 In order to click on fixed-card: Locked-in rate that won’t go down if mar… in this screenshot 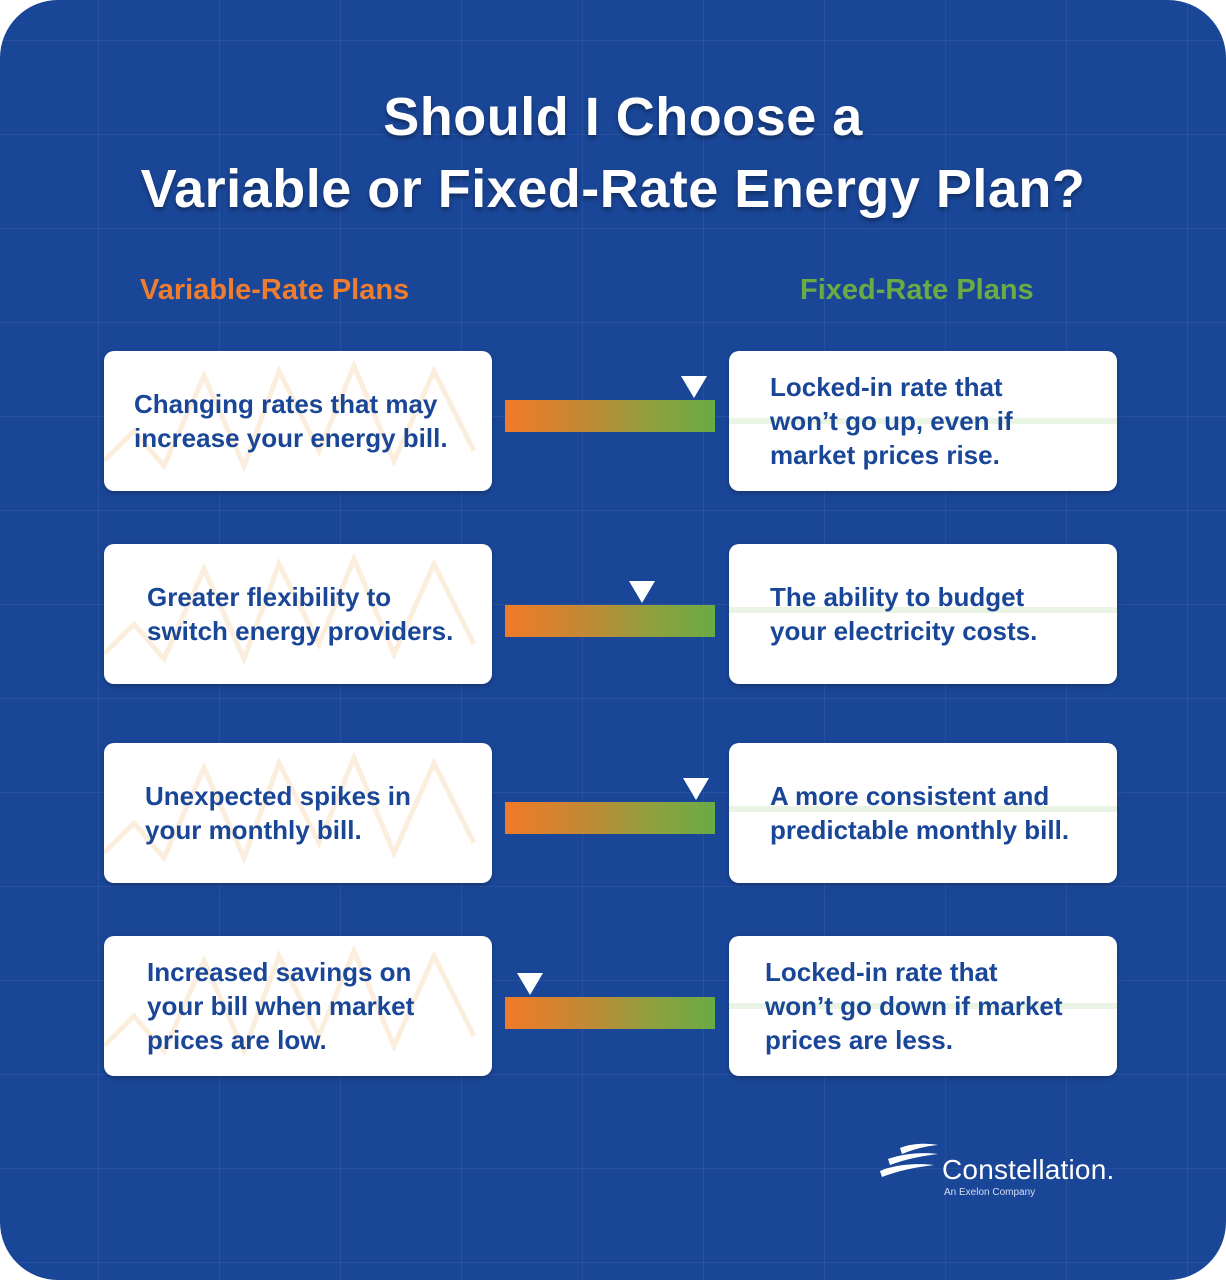, I will do `click(923, 1006)`.